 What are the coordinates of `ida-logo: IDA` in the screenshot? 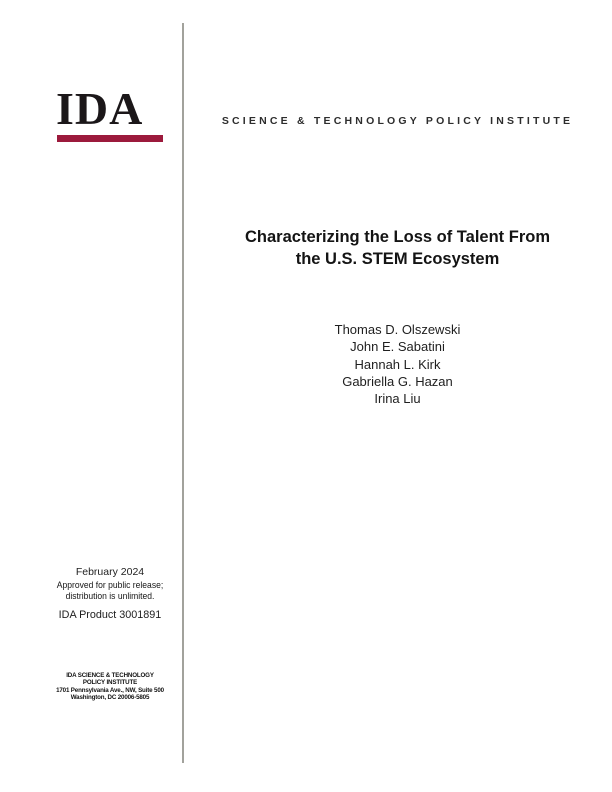 It's located at (111, 112).